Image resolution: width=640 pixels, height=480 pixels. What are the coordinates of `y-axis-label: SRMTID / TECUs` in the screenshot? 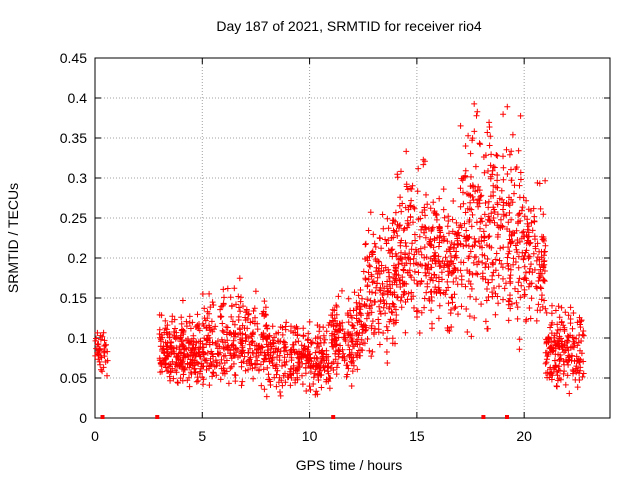 It's located at (13, 238).